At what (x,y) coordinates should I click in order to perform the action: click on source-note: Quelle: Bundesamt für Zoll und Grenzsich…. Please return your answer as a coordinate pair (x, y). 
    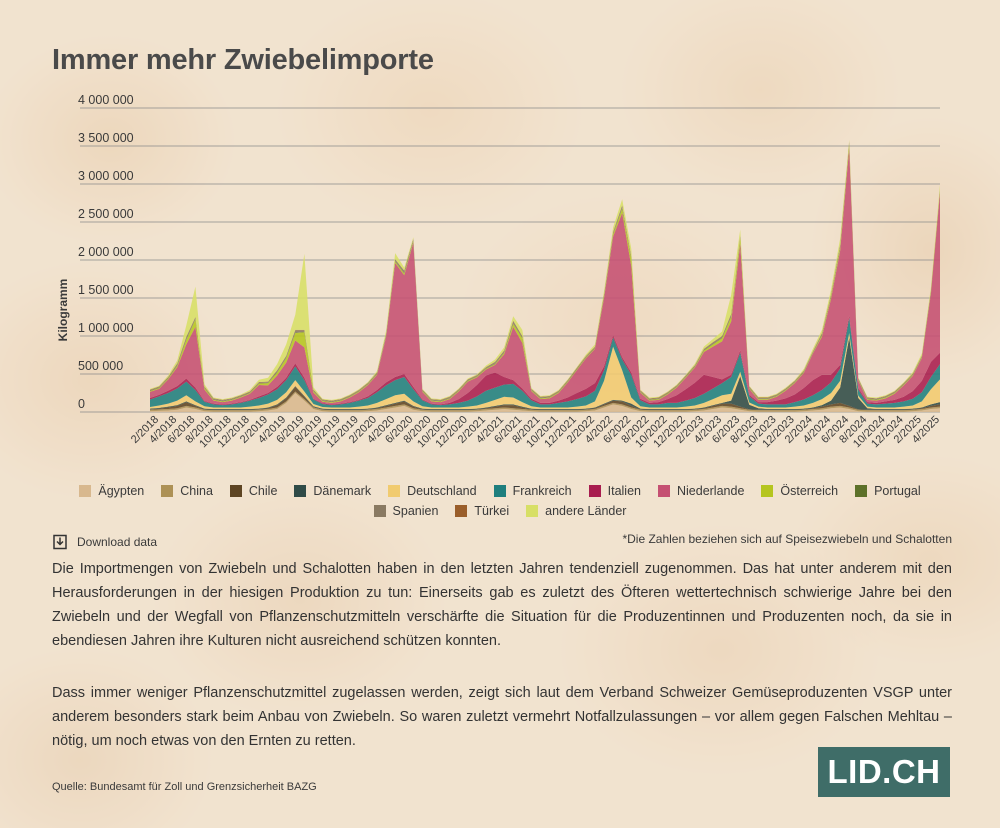
    Looking at the image, I should click on (184, 787).